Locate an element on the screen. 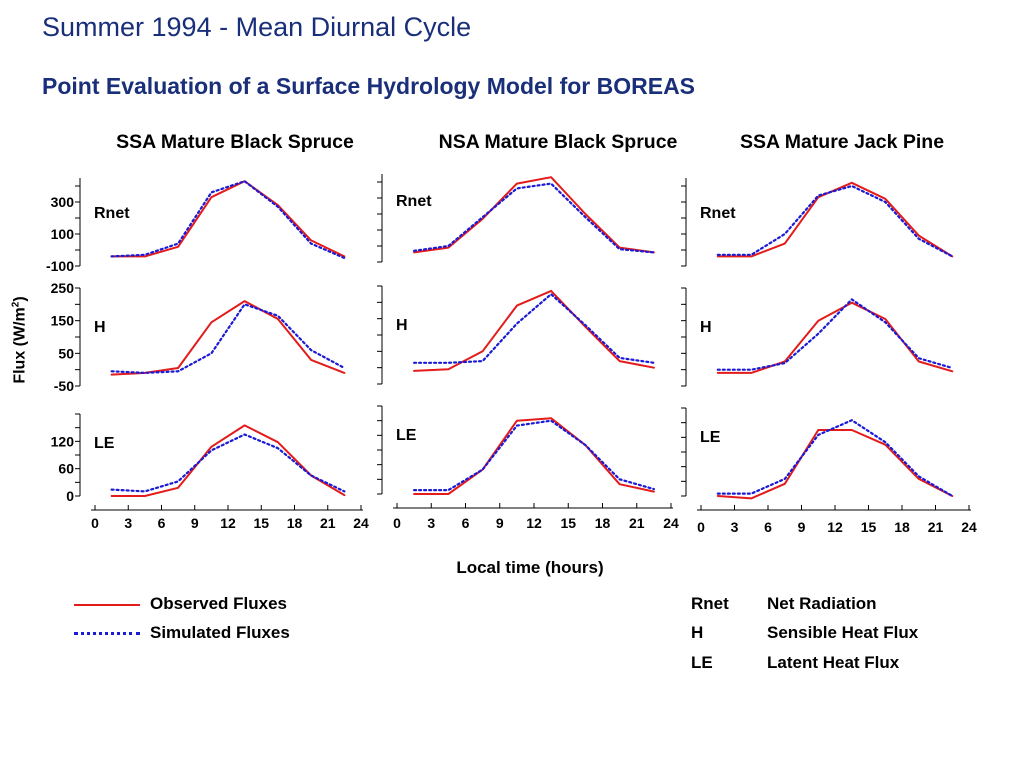 This screenshot has height=768, width=1024. ssa-black-spruce-x-tick-label: 0 is located at coordinates (95, 523).